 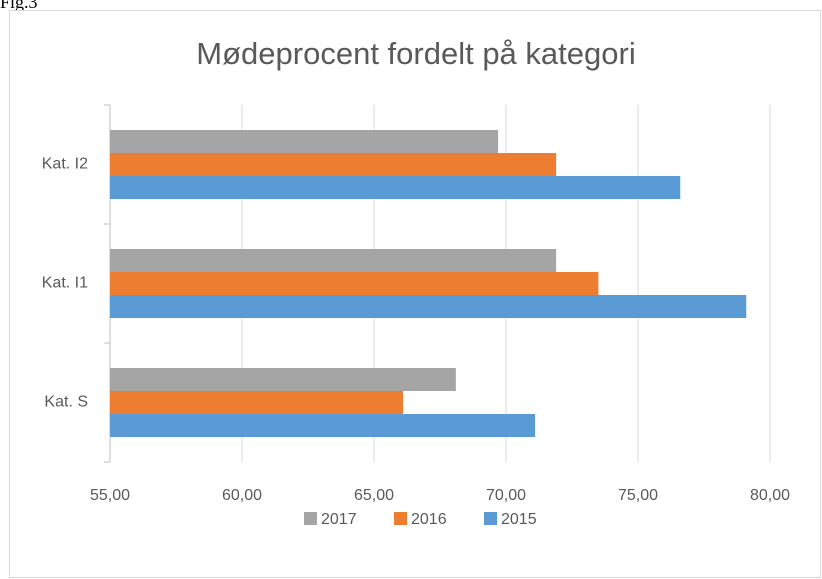 What do you see at coordinates (519, 519) in the screenshot?
I see `legend-label: 2015` at bounding box center [519, 519].